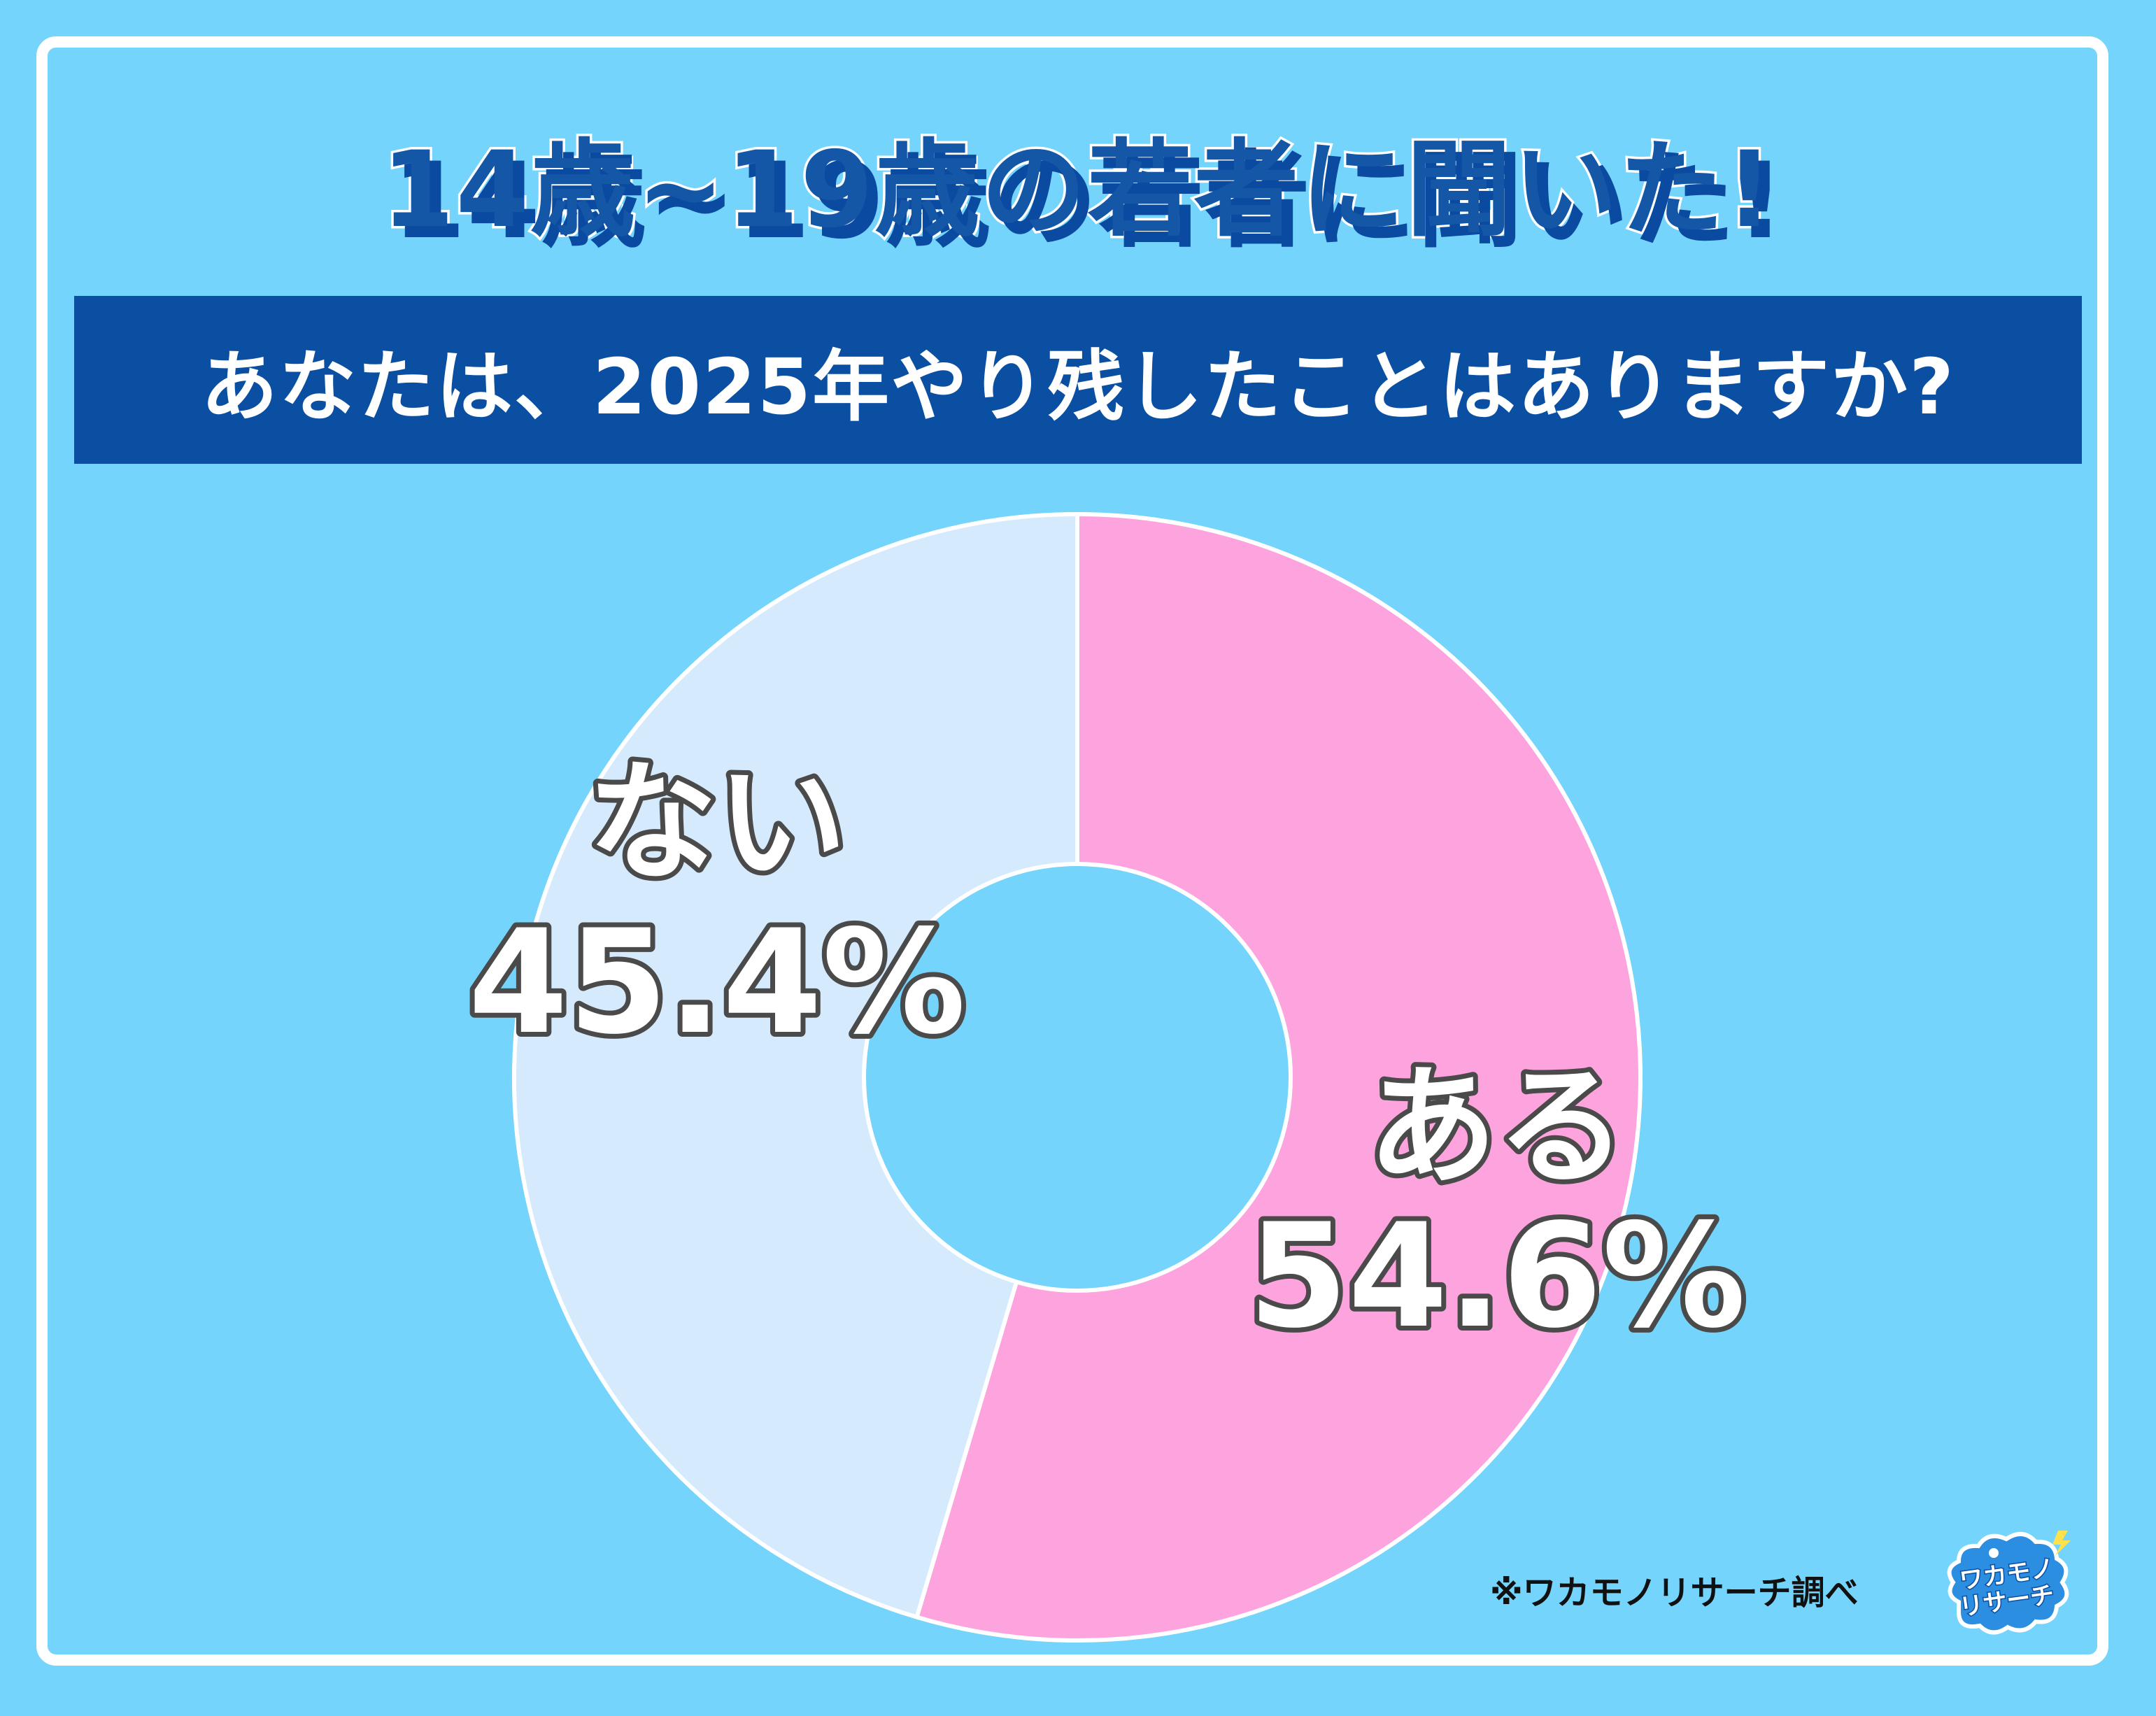 Image resolution: width=2156 pixels, height=1716 pixels. I want to click on brand-logo: ワカモノ リサーチ, so click(2009, 1583).